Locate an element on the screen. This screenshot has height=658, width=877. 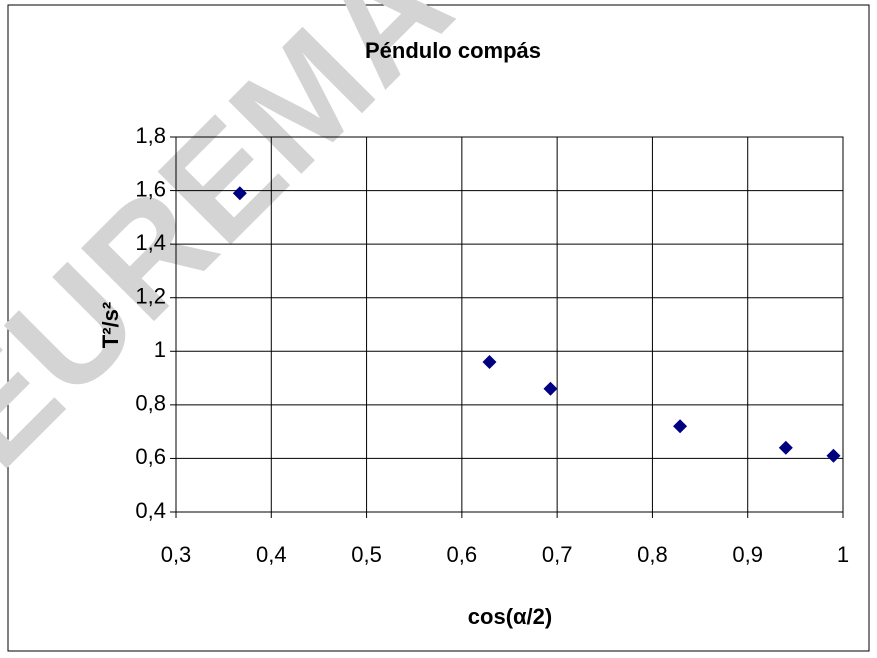
x-tick-label: 0,9 is located at coordinates (747, 554).